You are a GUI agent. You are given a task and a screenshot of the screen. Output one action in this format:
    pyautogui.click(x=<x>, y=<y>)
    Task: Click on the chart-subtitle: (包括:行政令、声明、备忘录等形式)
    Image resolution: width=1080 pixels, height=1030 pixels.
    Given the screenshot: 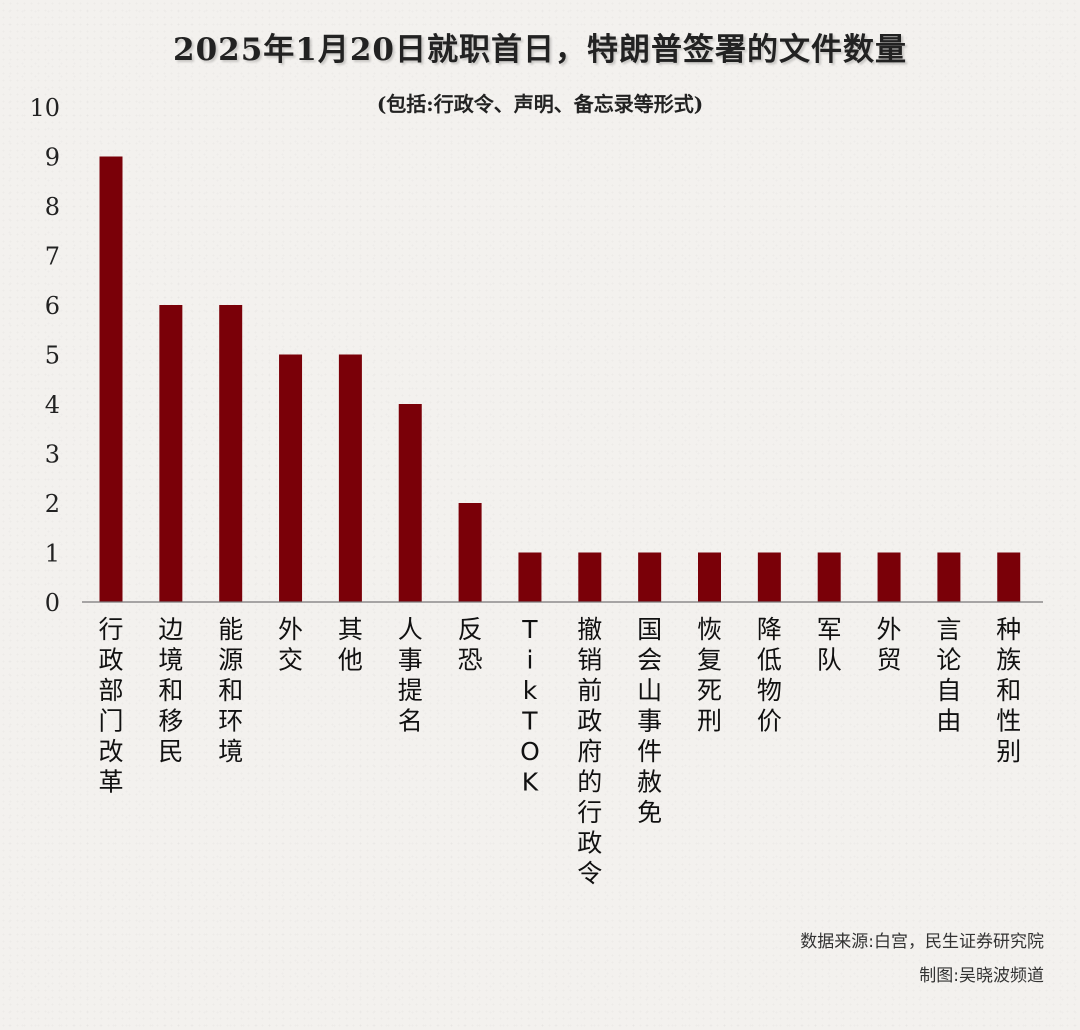 What is the action you would take?
    pyautogui.click(x=540, y=104)
    